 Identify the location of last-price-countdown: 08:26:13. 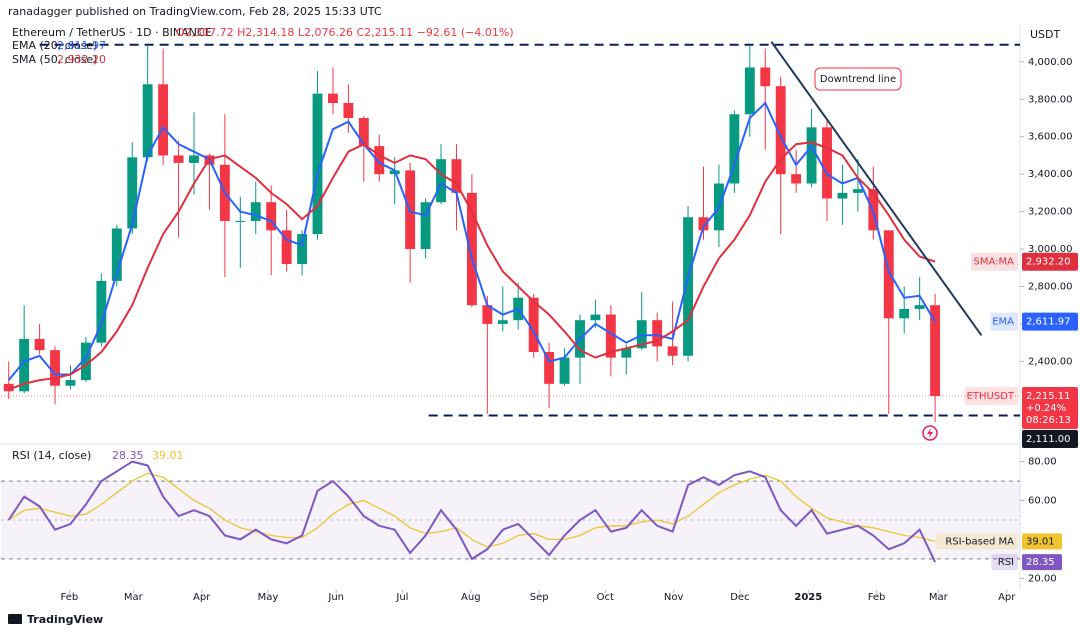
(1048, 420).